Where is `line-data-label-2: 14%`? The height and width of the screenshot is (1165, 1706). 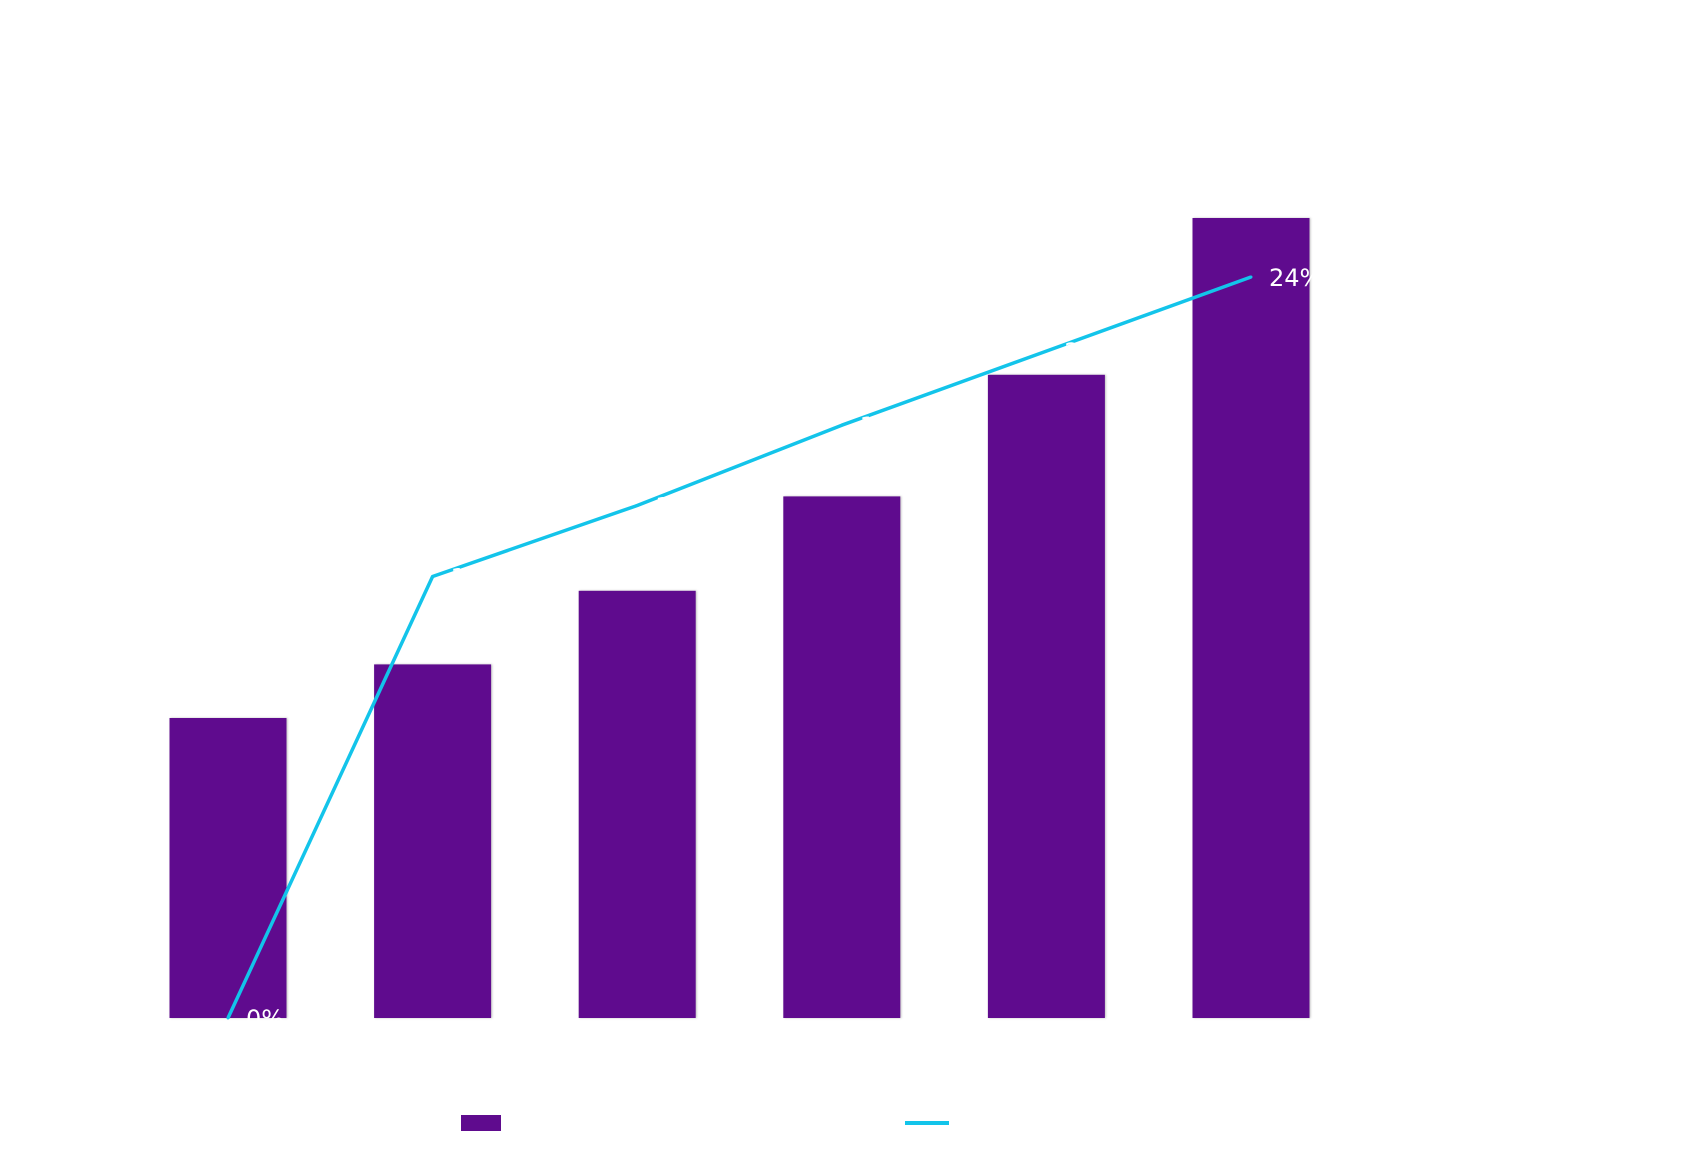
line-data-label-2: 14% is located at coordinates (477, 578).